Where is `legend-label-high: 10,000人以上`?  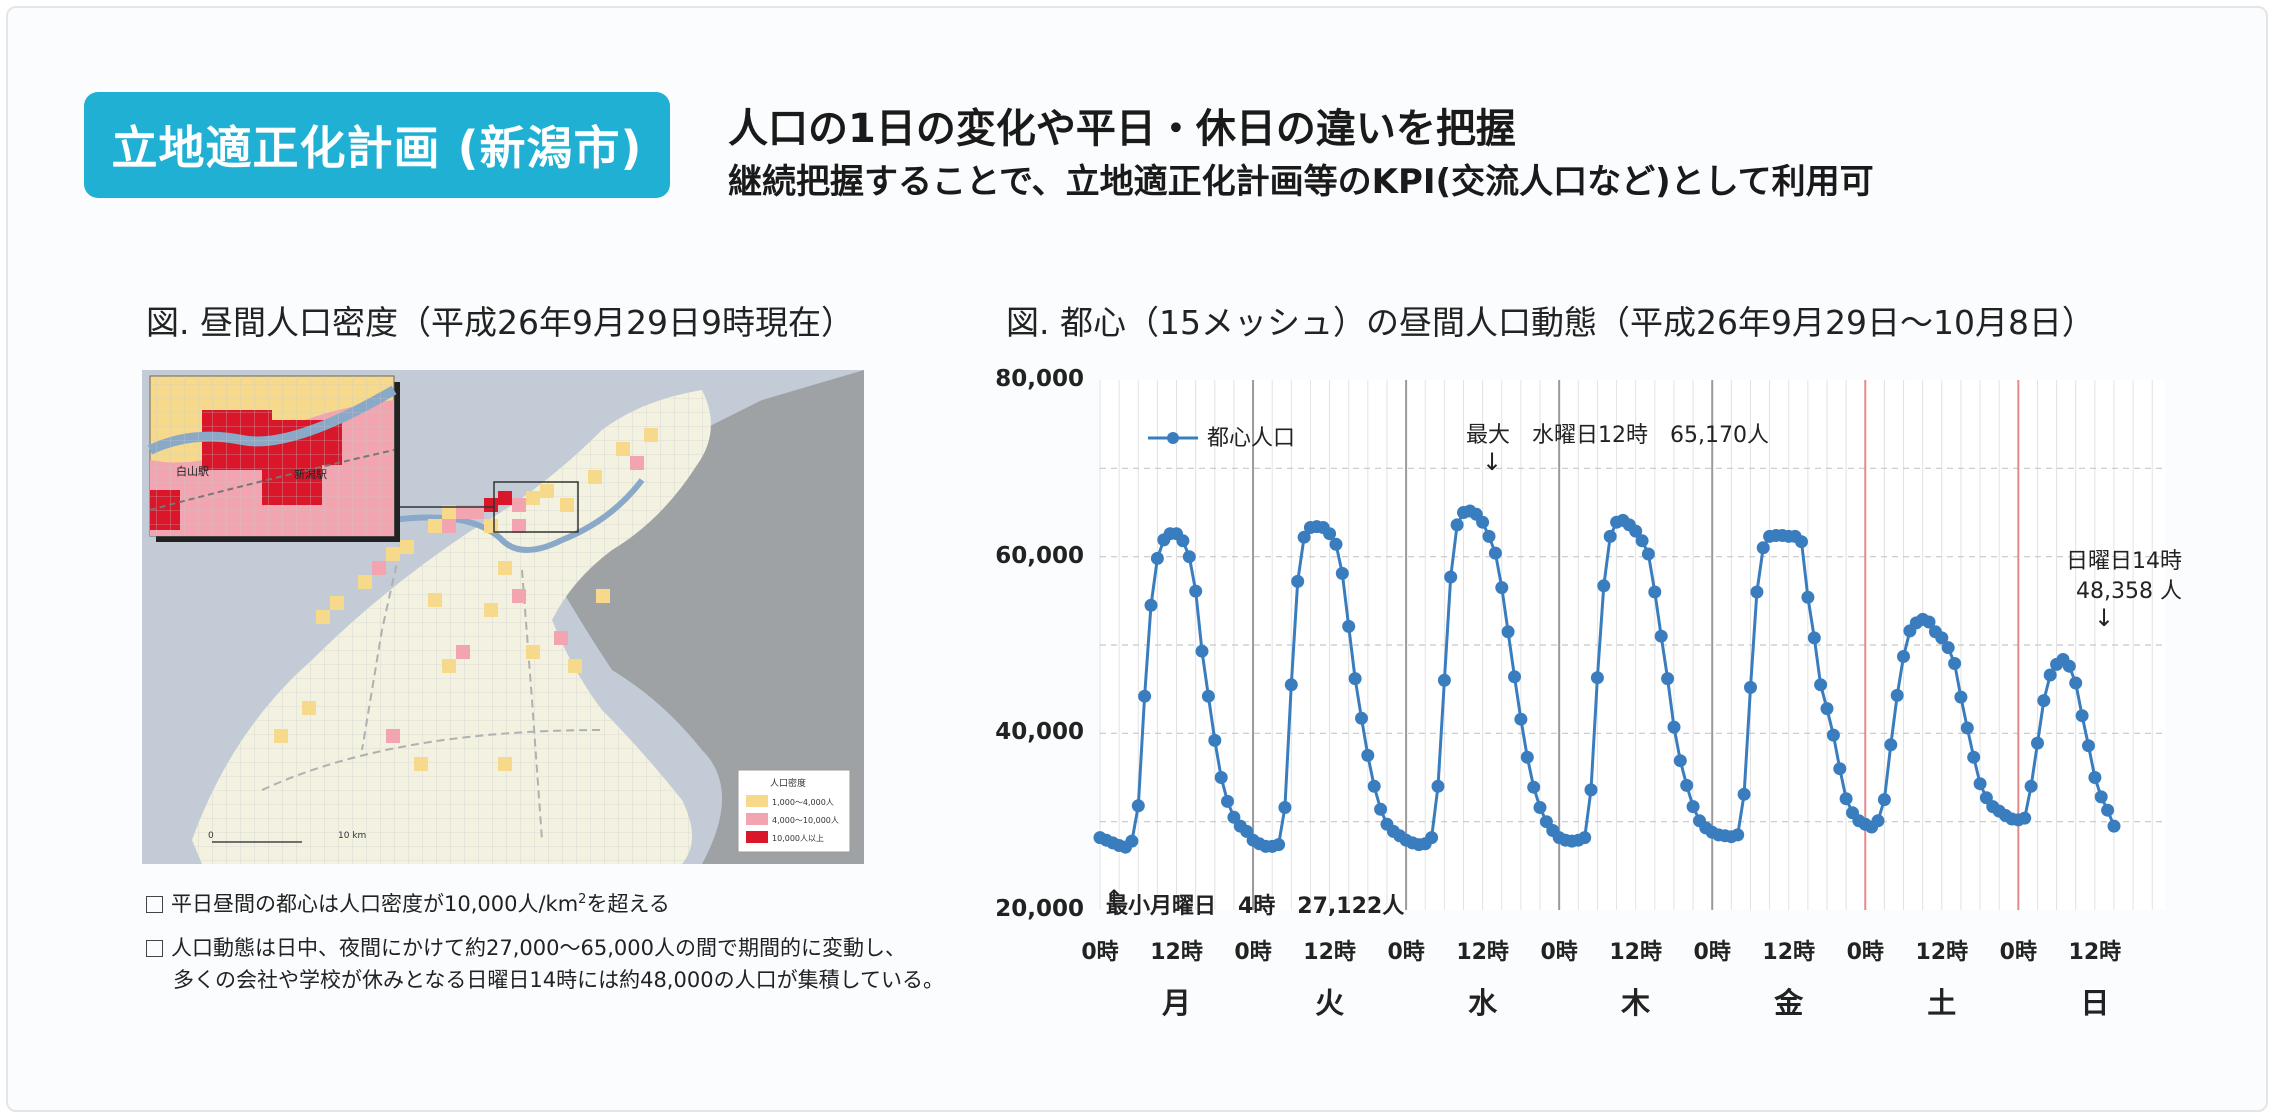 legend-label-high: 10,000人以上 is located at coordinates (798, 838).